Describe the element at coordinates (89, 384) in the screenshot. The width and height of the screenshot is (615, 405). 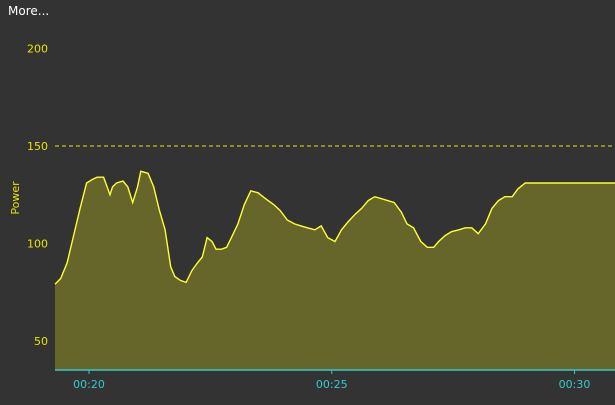
I see `x-tick-label: 00:20` at that location.